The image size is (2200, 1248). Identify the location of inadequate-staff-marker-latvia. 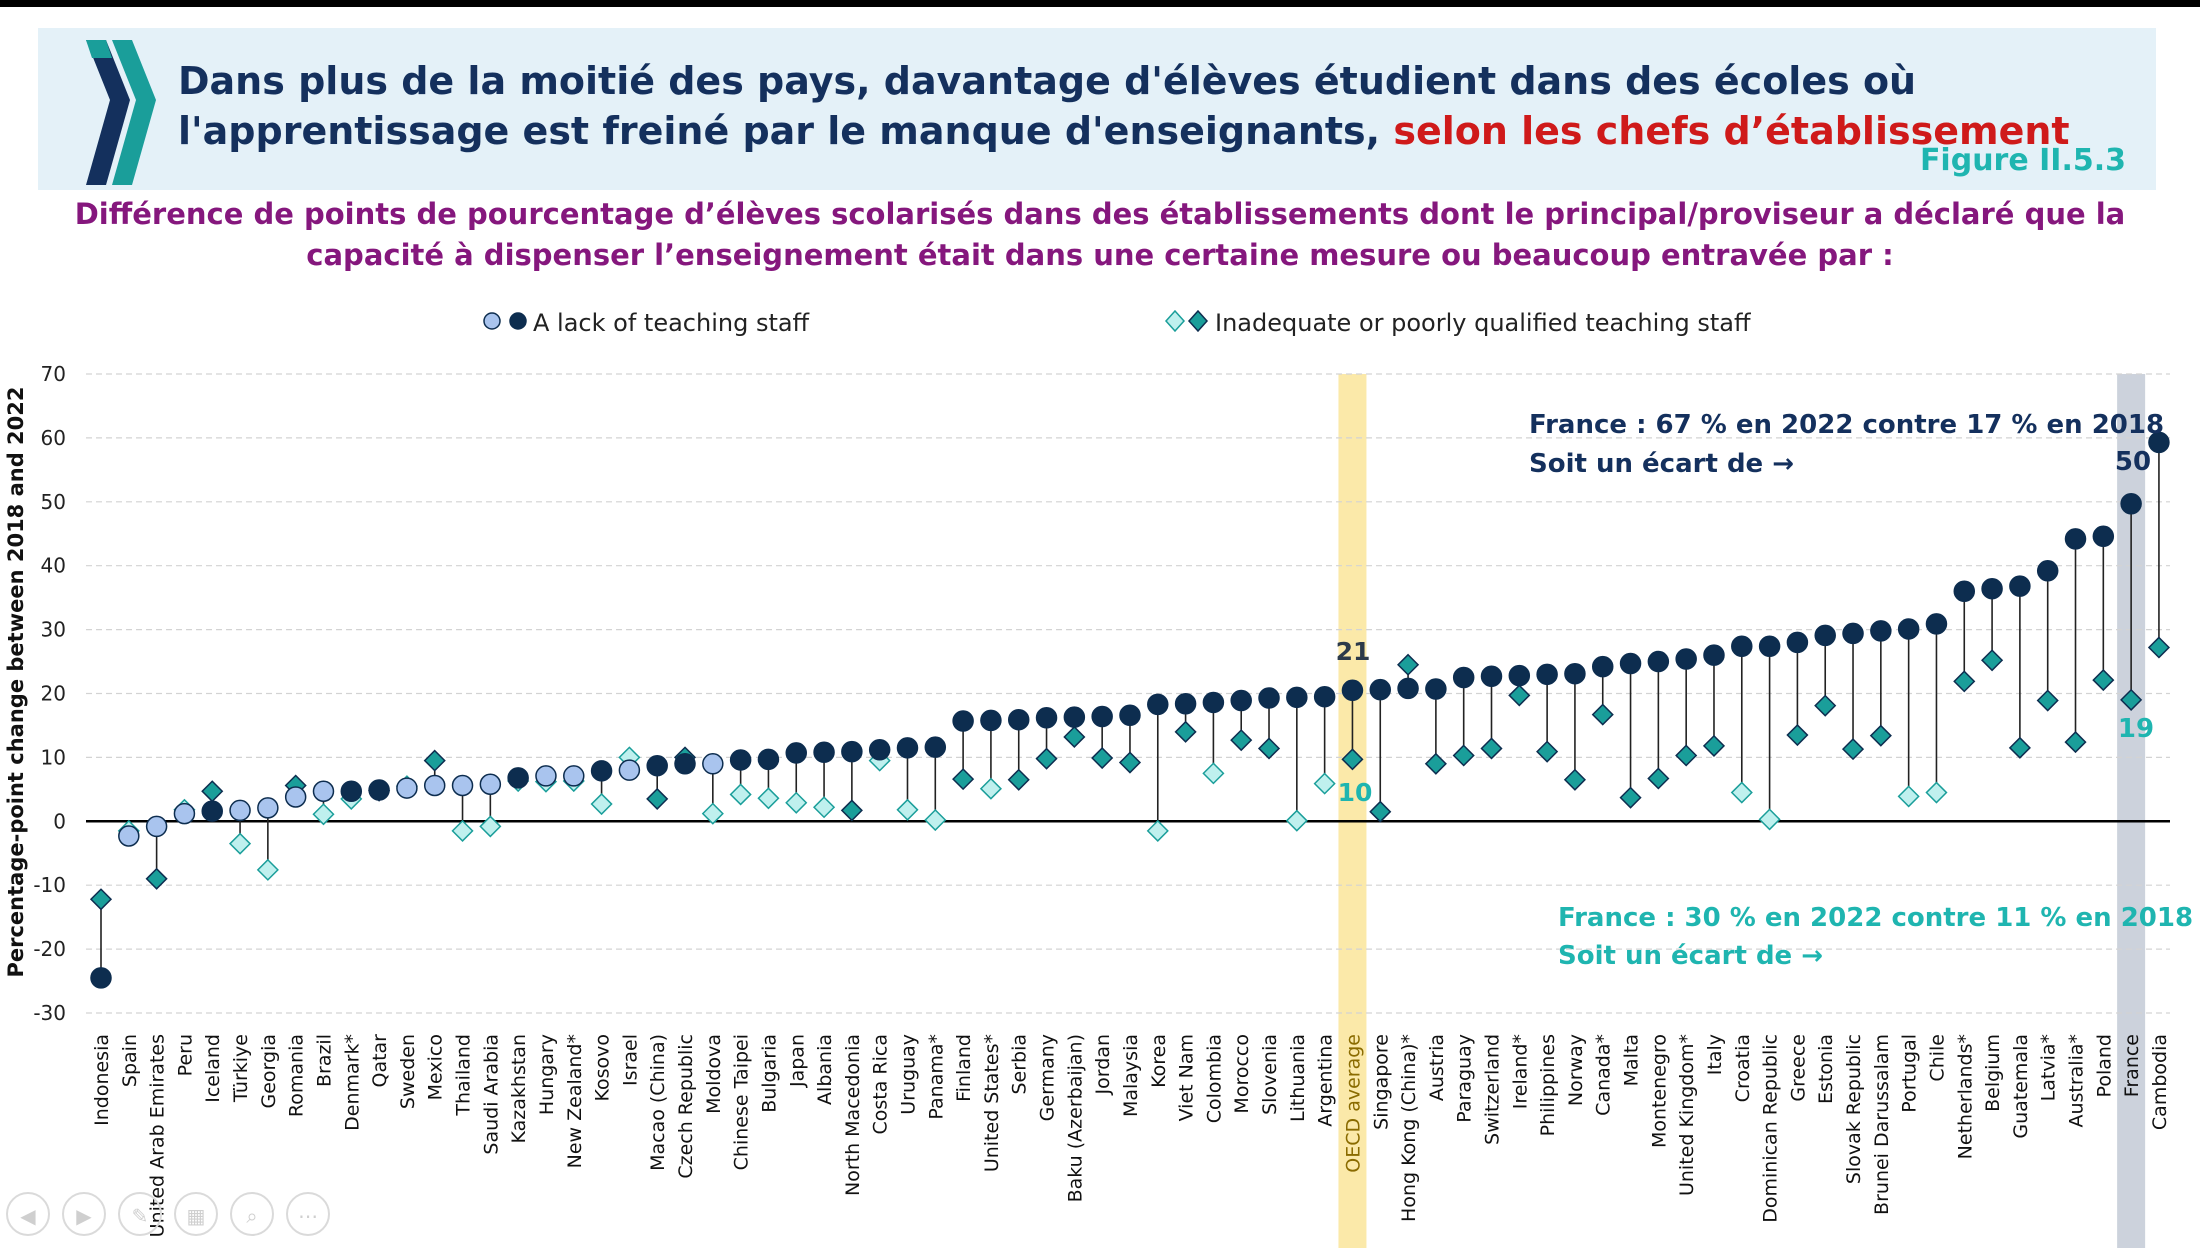
(2047, 700).